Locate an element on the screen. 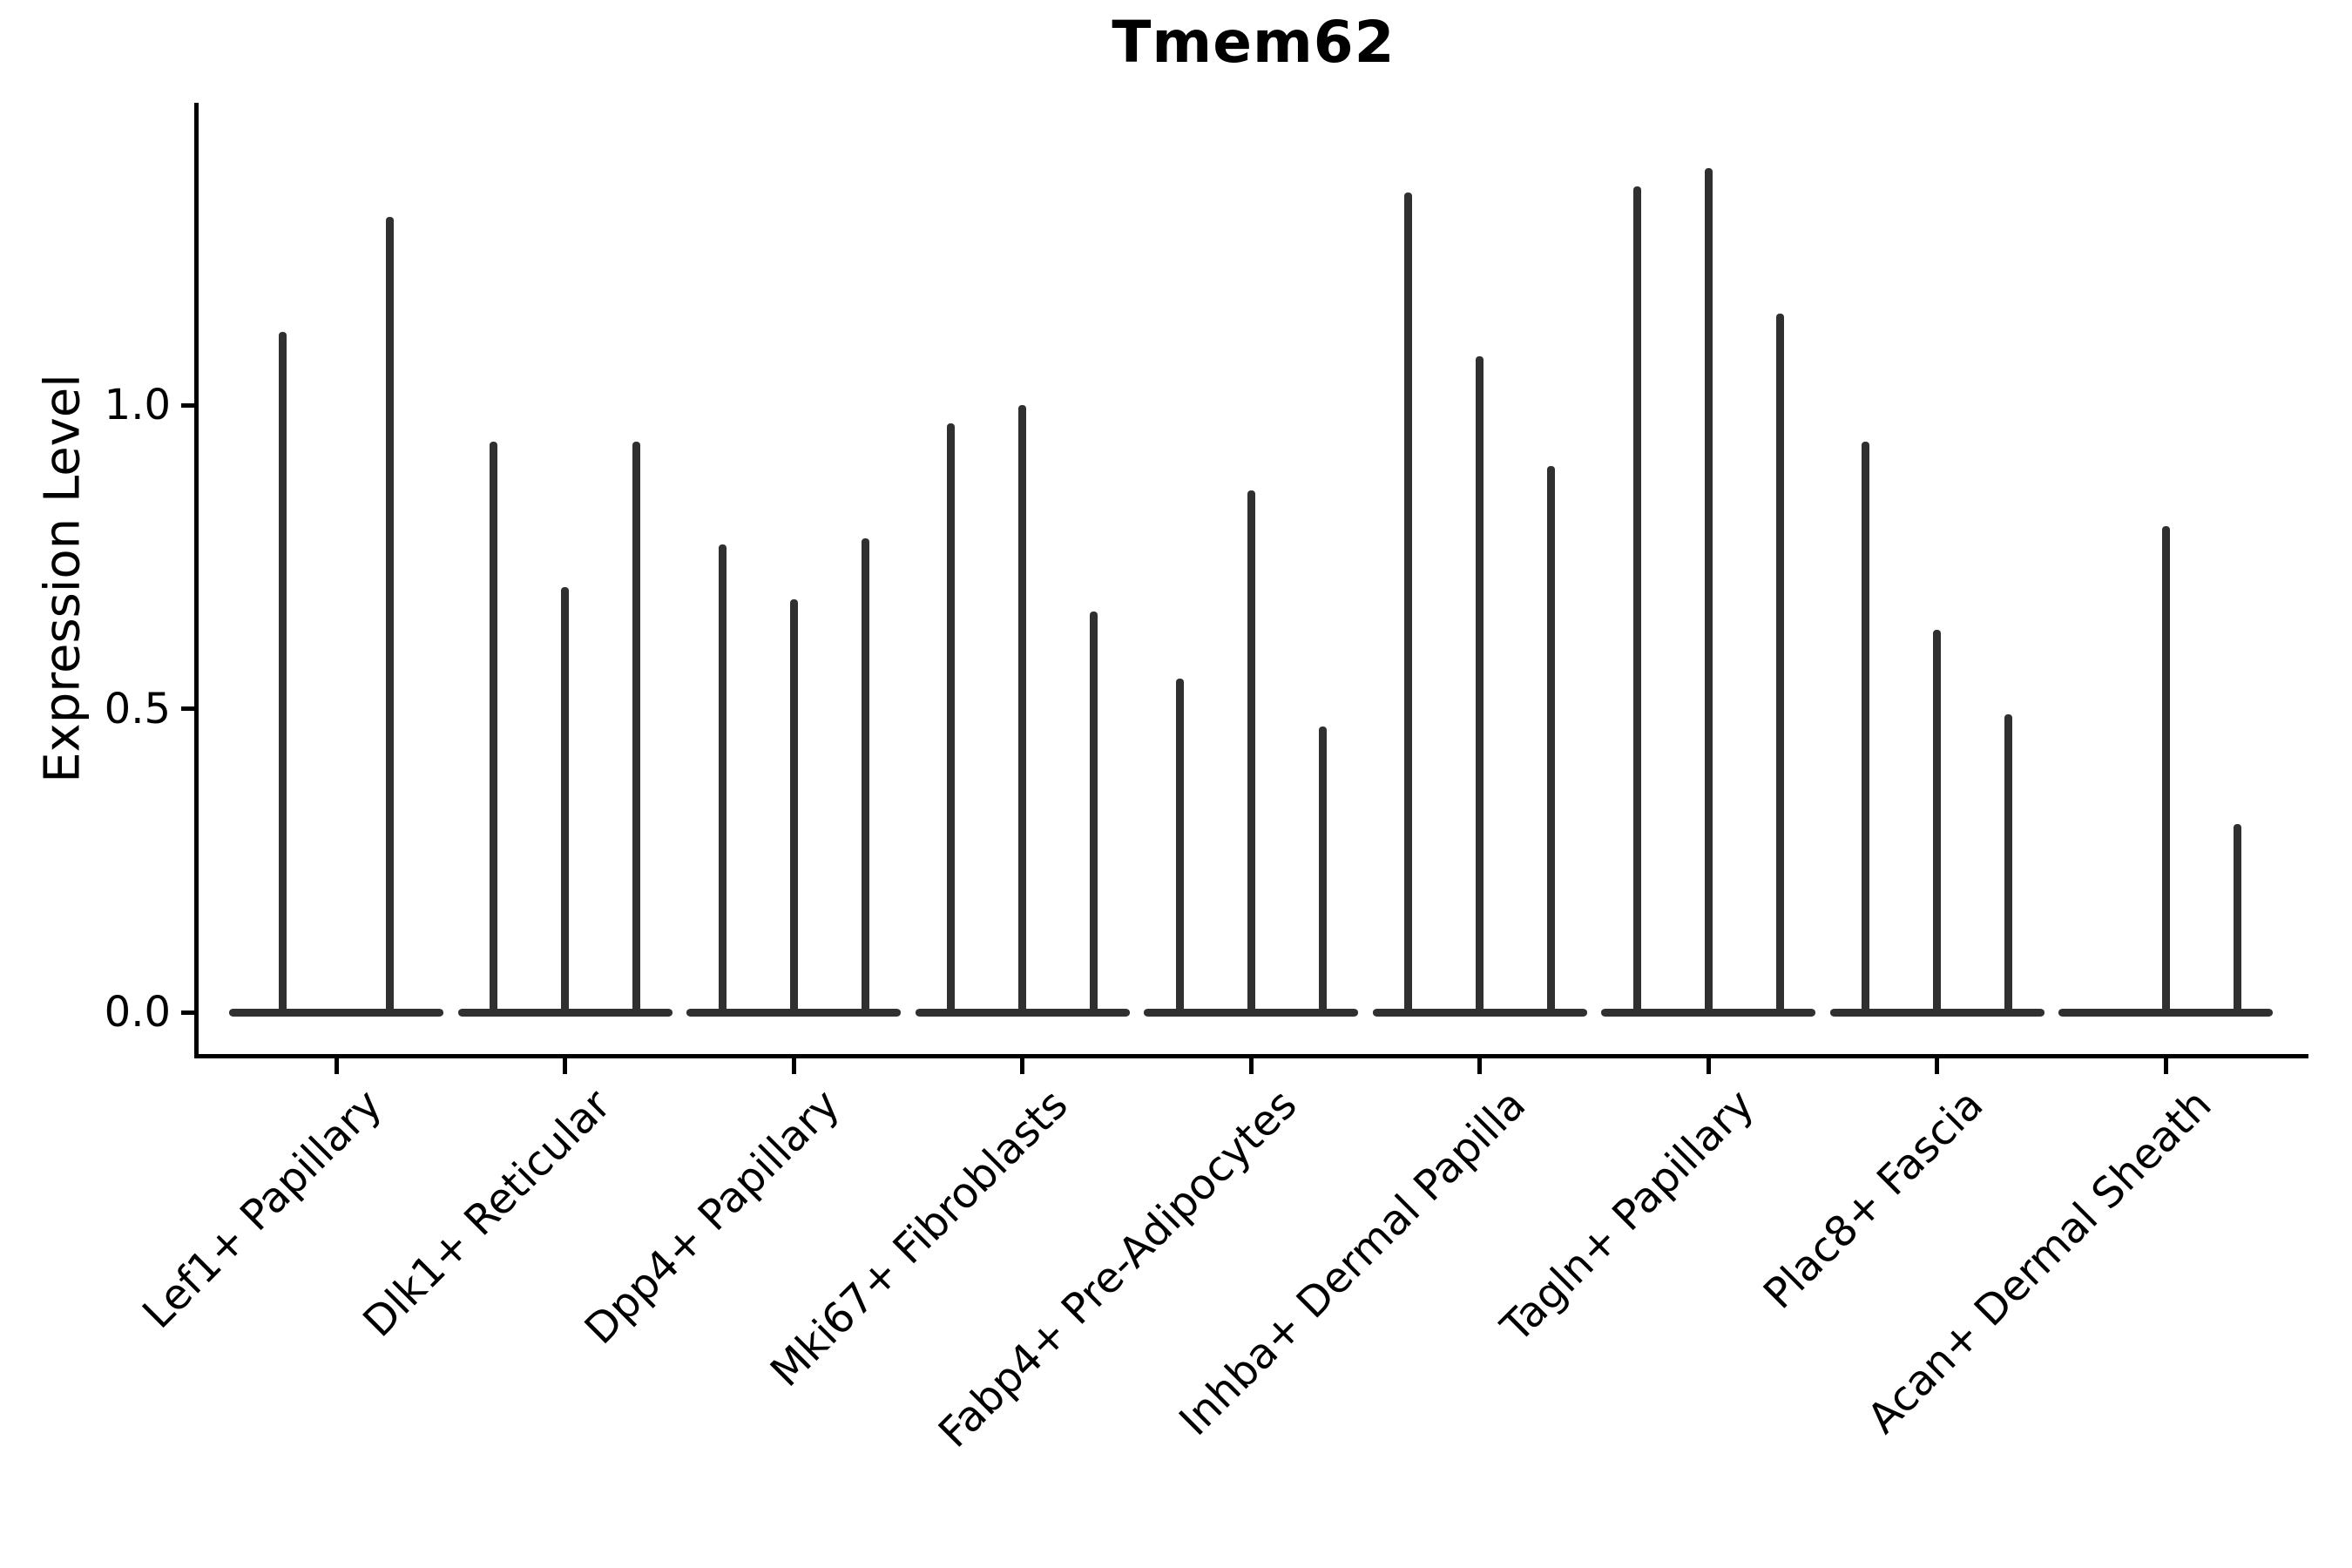 The image size is (2352, 1568). x-tick-label: Tagln+ Papillary is located at coordinates (1627, 1216).